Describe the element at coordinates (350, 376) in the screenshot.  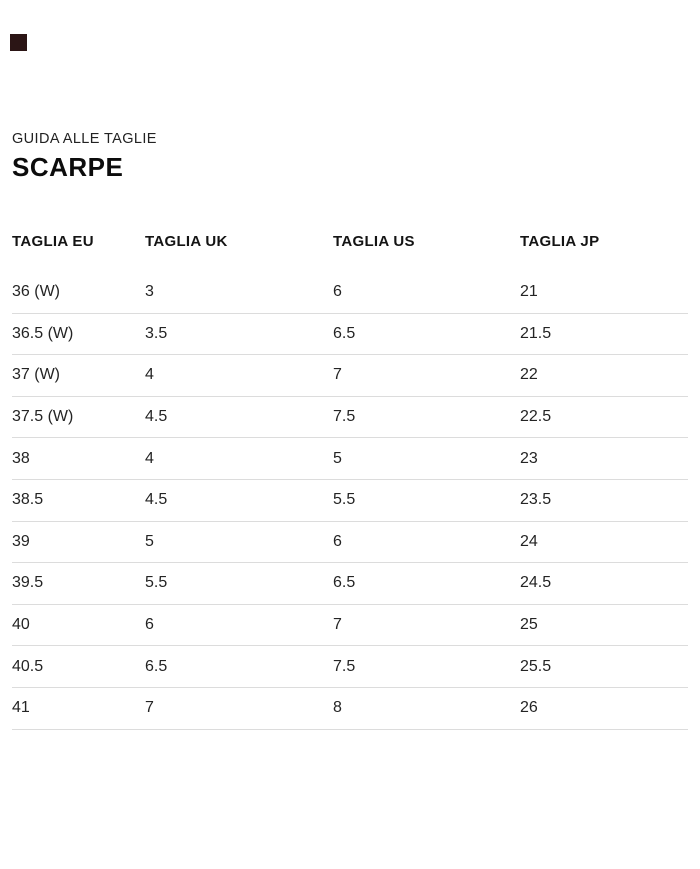
I see `table-row: 37 (W) 4 7 22` at that location.